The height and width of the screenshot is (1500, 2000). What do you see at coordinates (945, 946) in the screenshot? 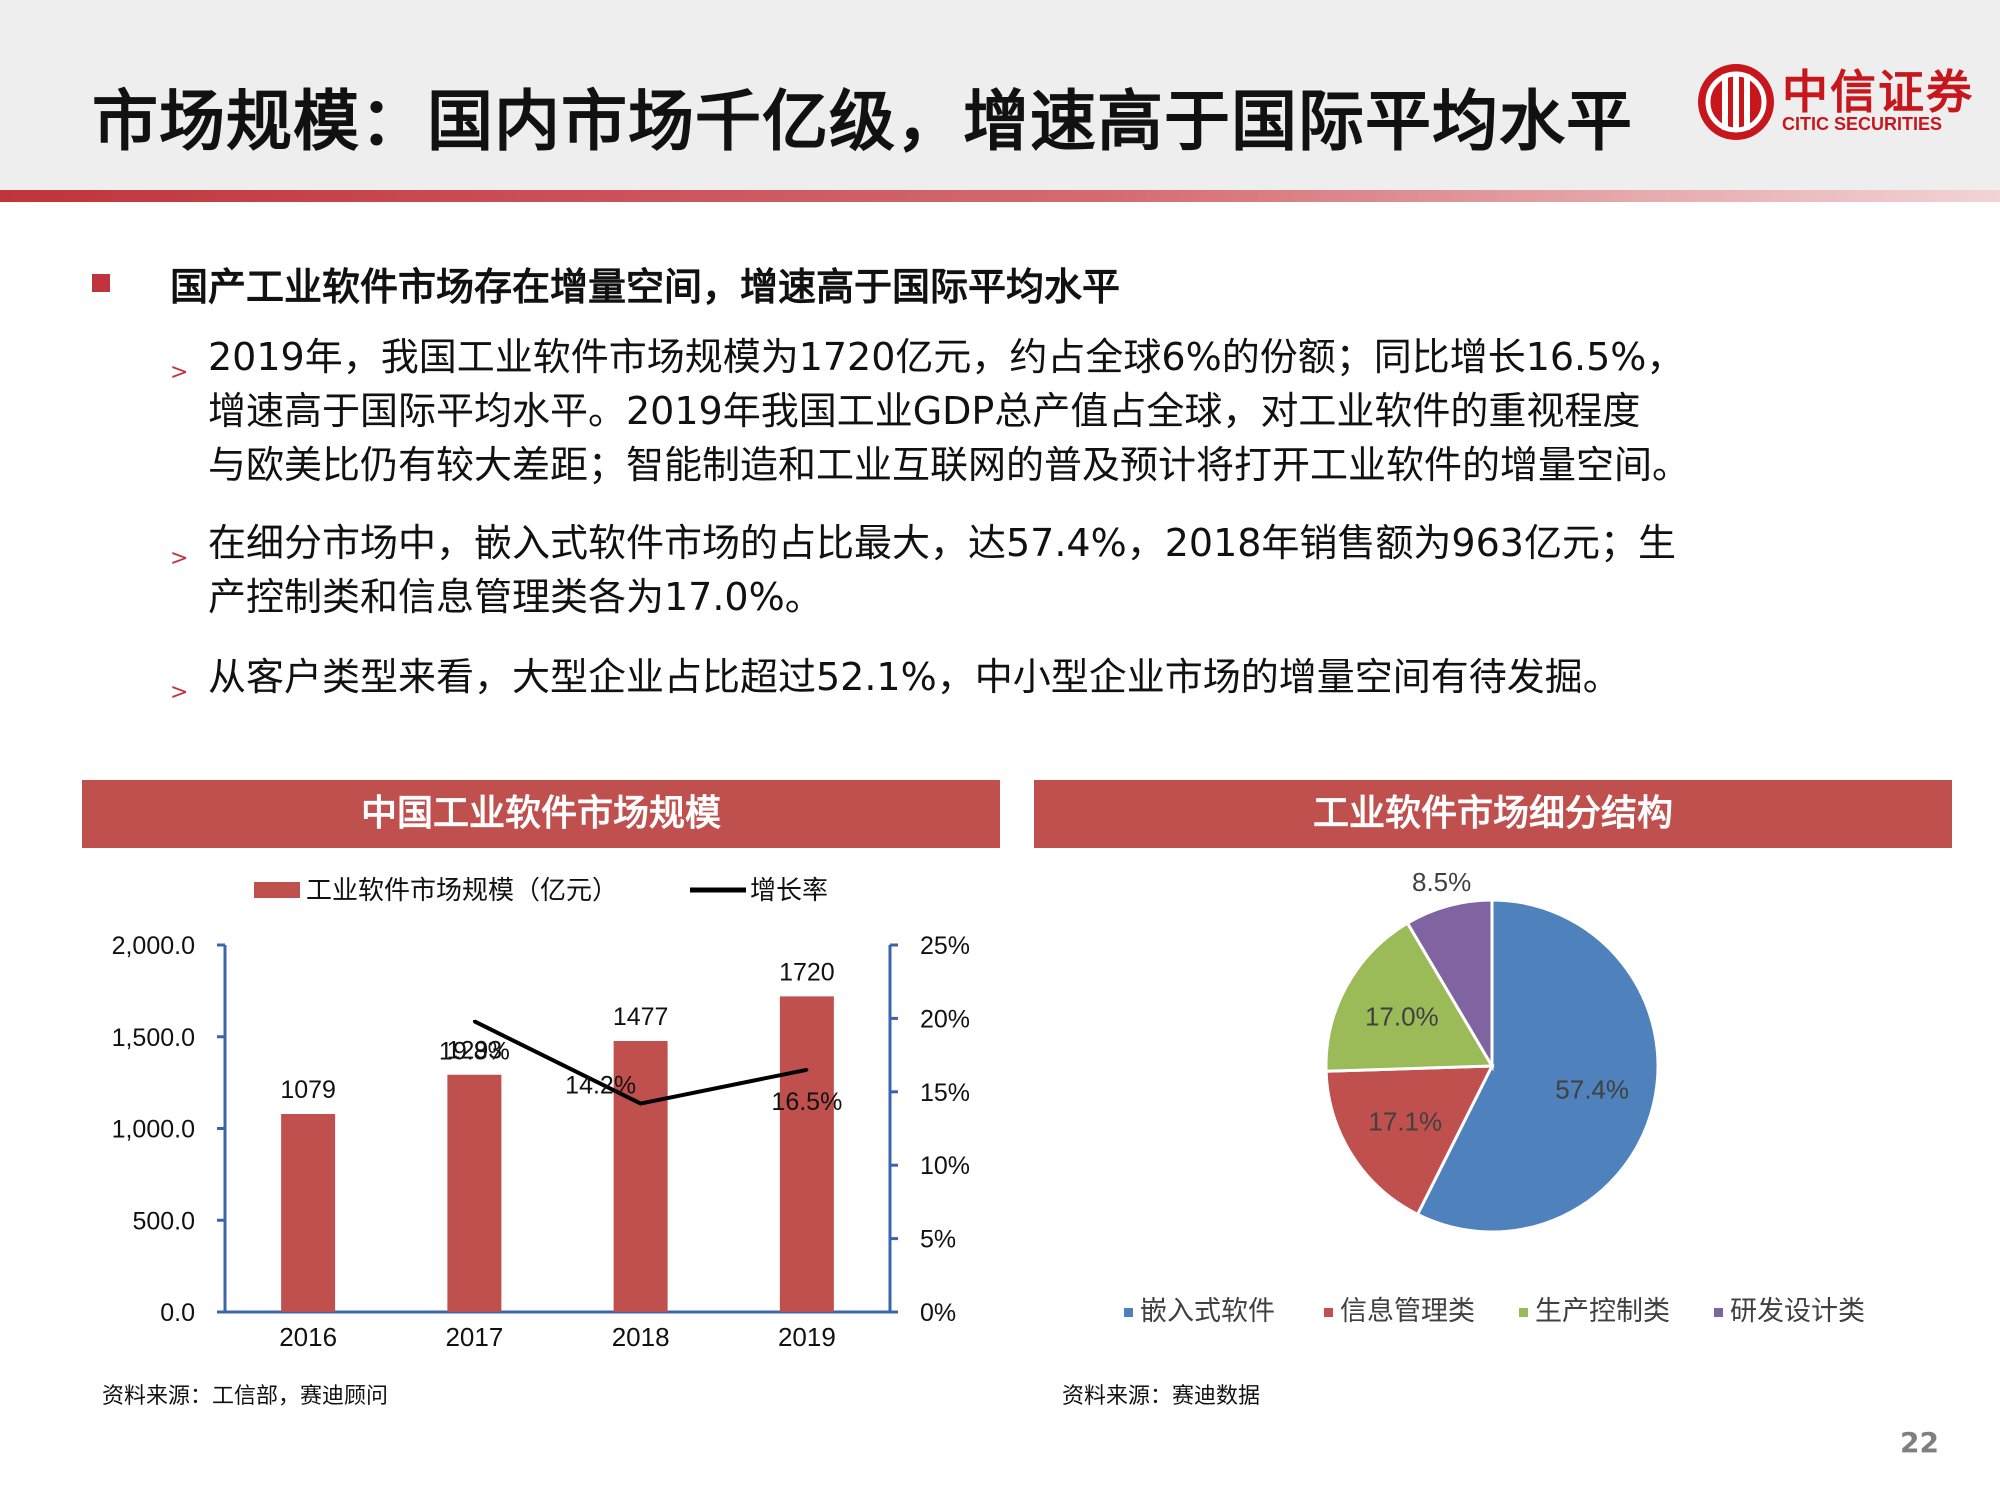
I see `right-axis-tick-label: 25%` at bounding box center [945, 946].